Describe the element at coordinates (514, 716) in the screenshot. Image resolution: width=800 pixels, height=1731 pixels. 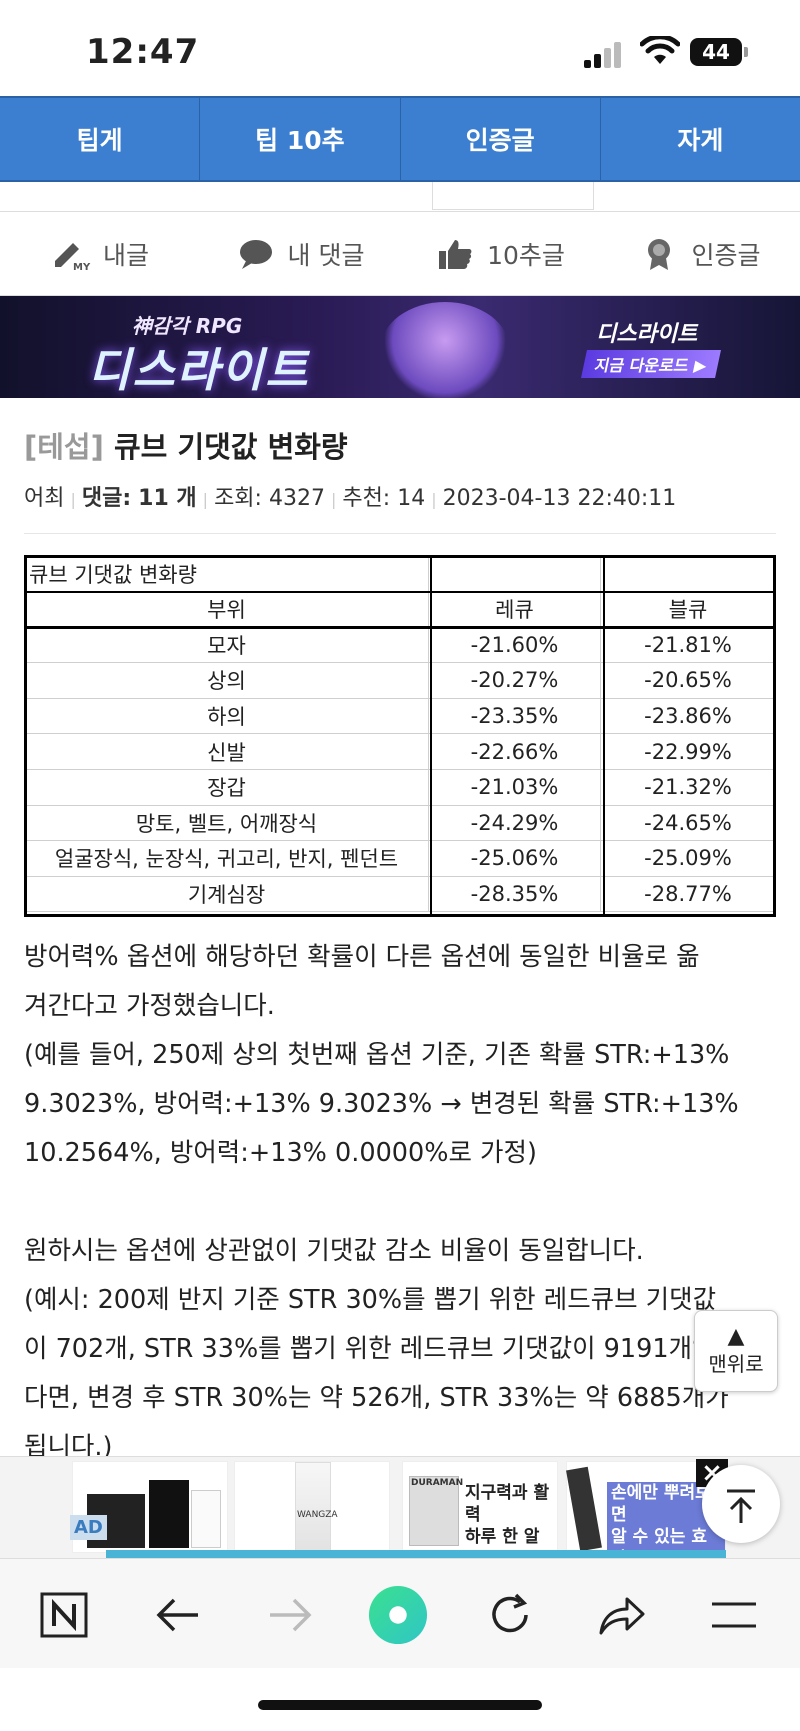
I see `table-cell: -23.35%` at that location.